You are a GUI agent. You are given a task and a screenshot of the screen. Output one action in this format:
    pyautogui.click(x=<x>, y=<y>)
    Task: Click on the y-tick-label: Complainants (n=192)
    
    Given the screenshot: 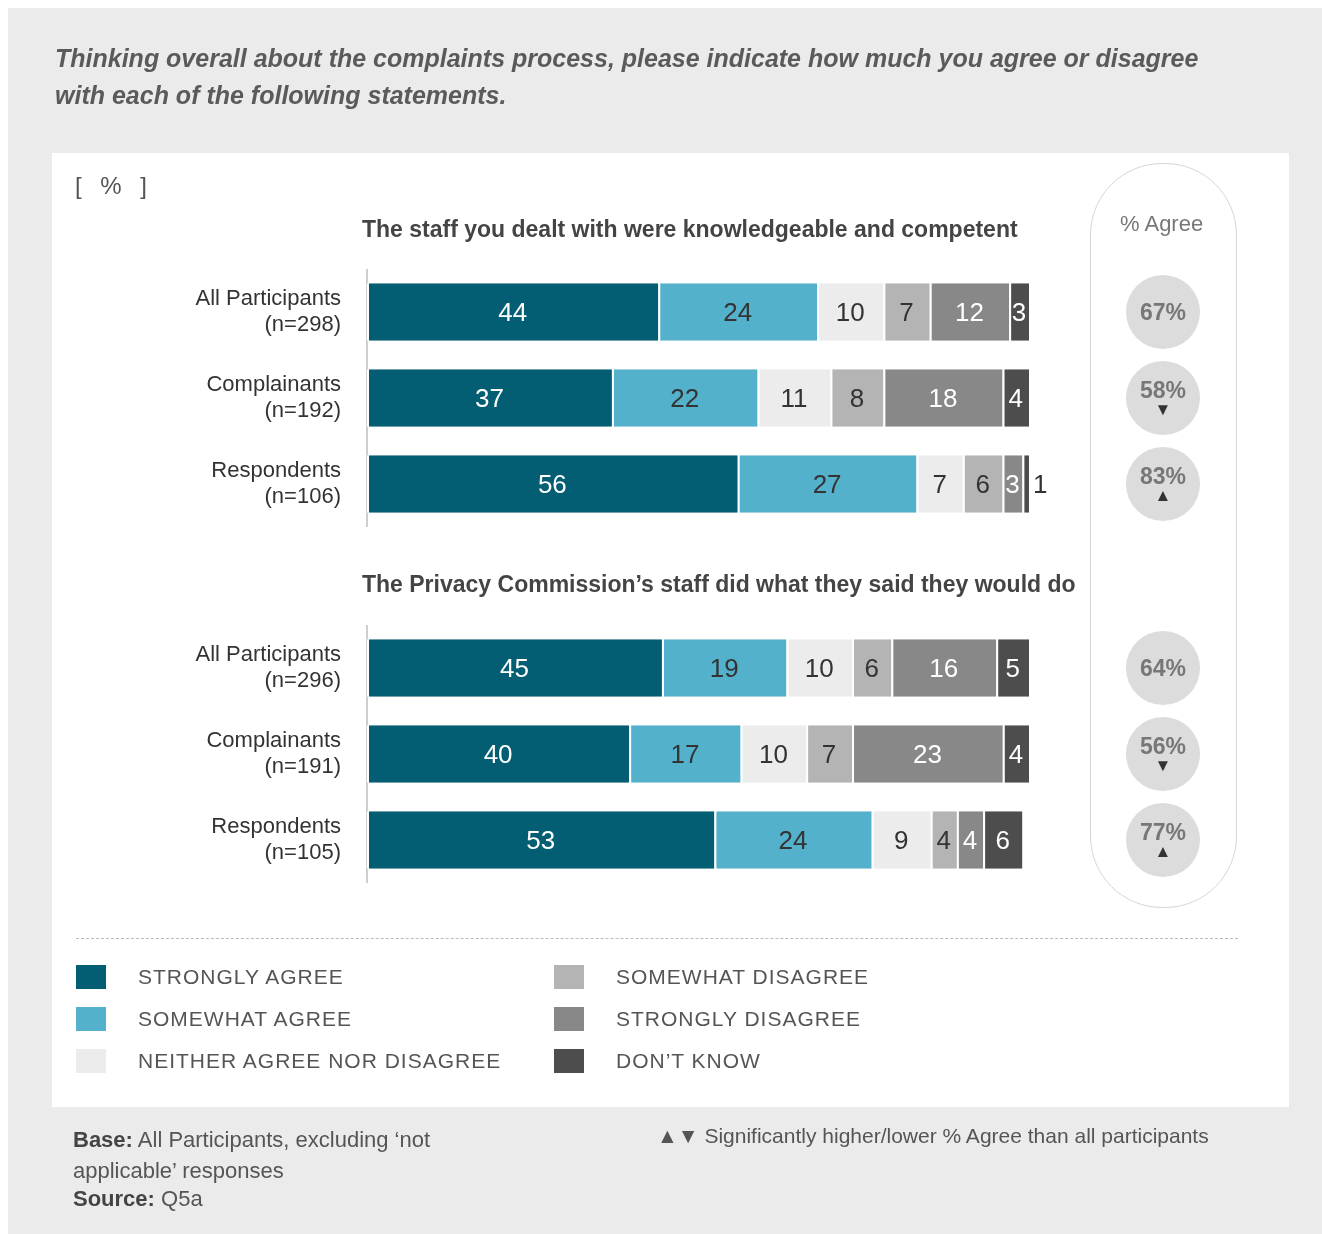 What is the action you would take?
    pyautogui.click(x=273, y=396)
    